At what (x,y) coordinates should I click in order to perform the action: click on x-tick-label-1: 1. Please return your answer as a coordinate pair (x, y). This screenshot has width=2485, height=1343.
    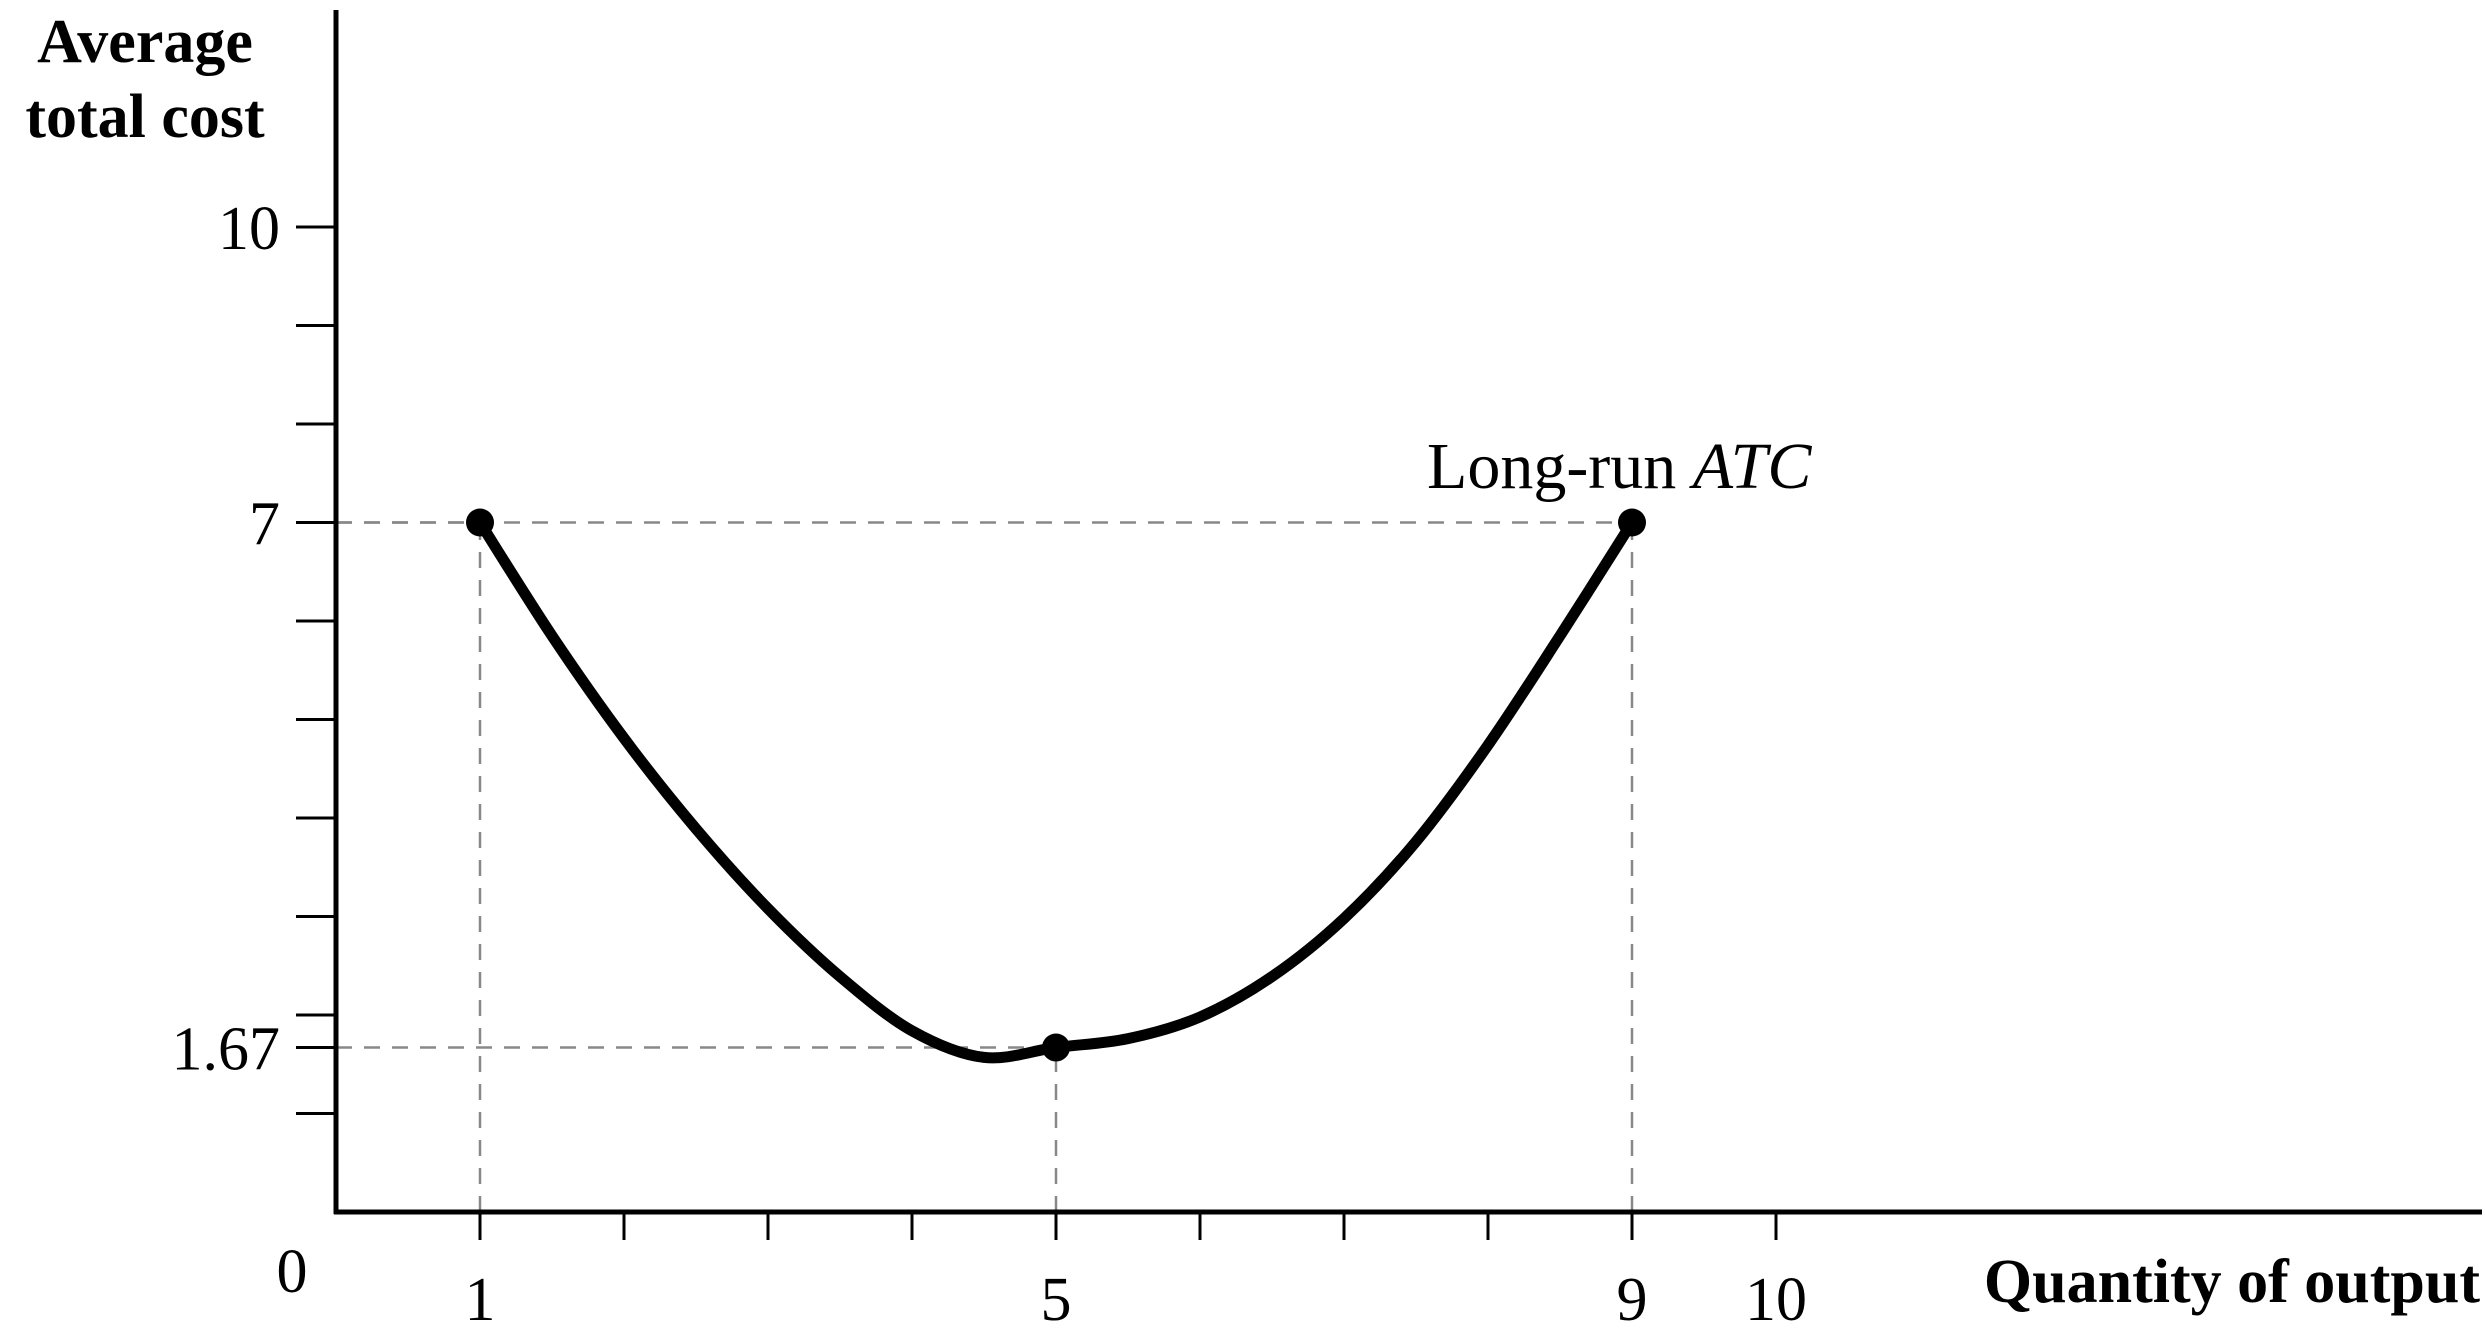
    Looking at the image, I should click on (480, 1300).